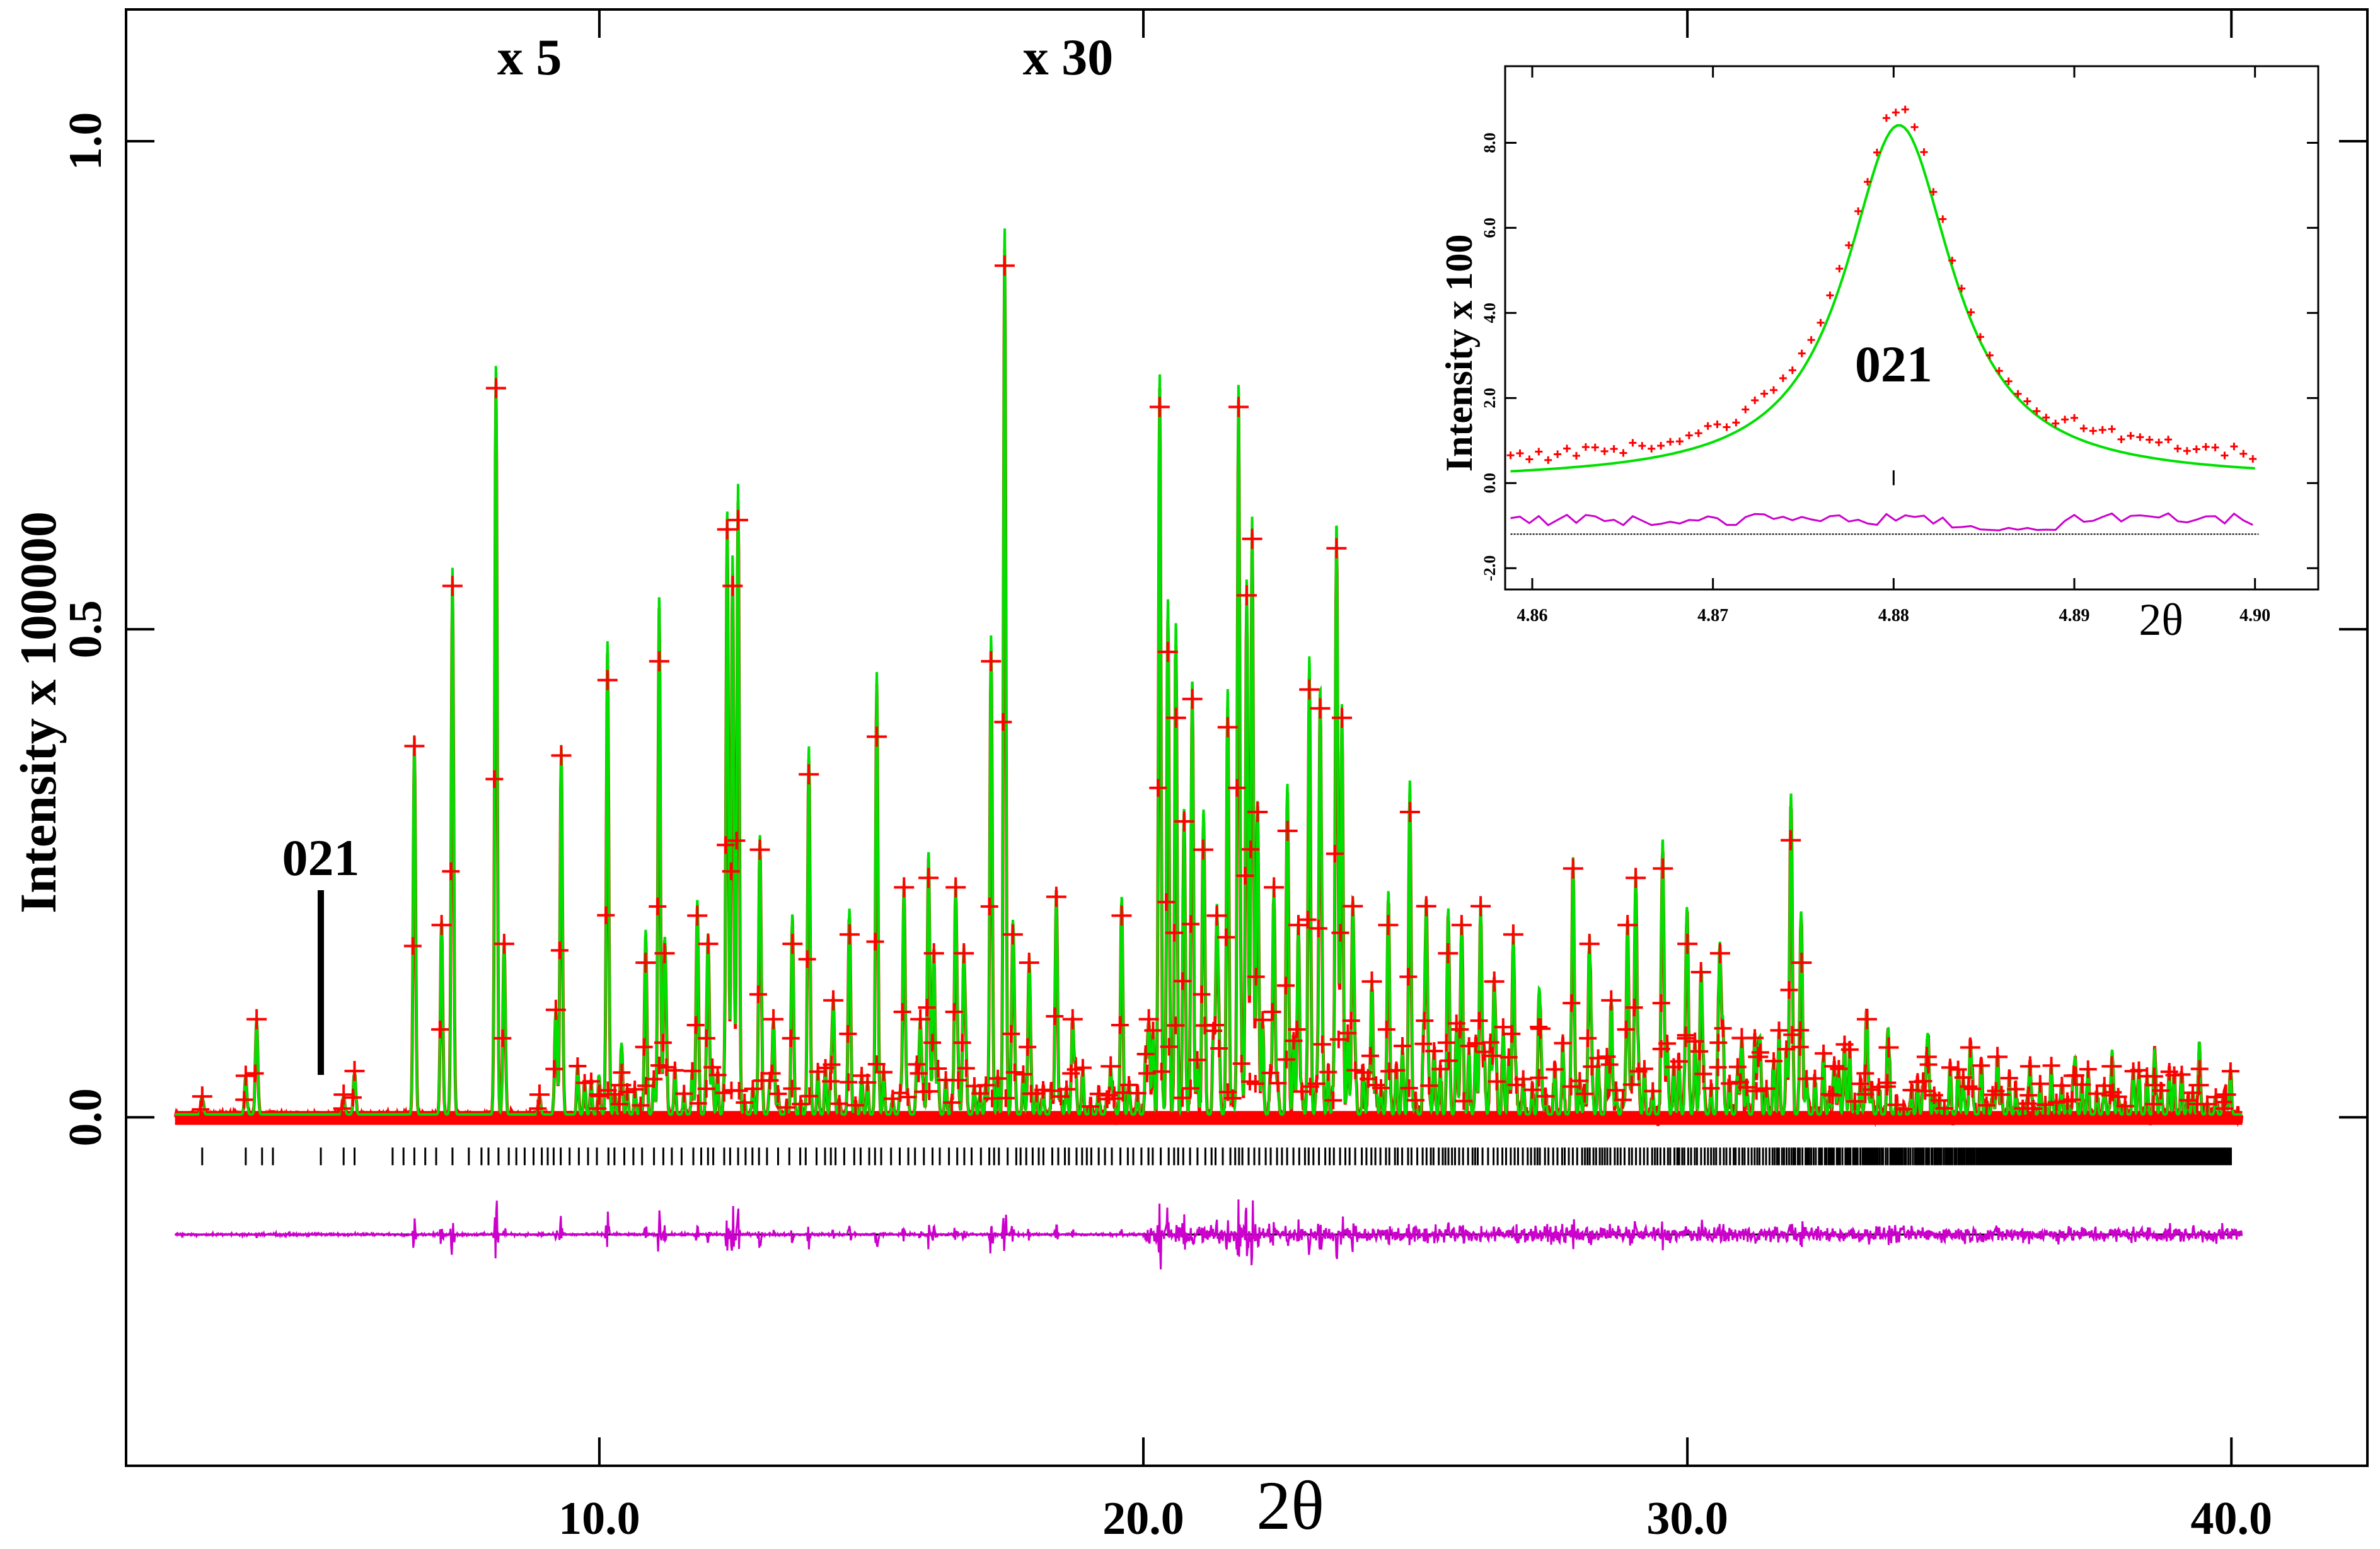  What do you see at coordinates (1490, 483) in the screenshot?
I see `inset-y-tick-label: 0.0` at bounding box center [1490, 483].